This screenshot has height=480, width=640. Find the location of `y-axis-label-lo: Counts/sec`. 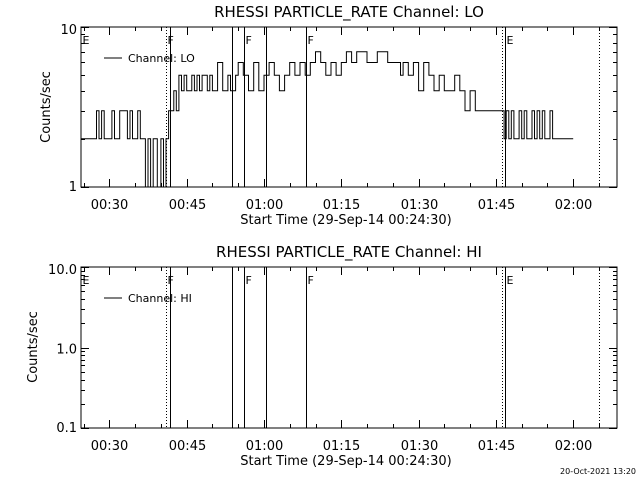

y-axis-label-lo: Counts/sec is located at coordinates (46, 107).